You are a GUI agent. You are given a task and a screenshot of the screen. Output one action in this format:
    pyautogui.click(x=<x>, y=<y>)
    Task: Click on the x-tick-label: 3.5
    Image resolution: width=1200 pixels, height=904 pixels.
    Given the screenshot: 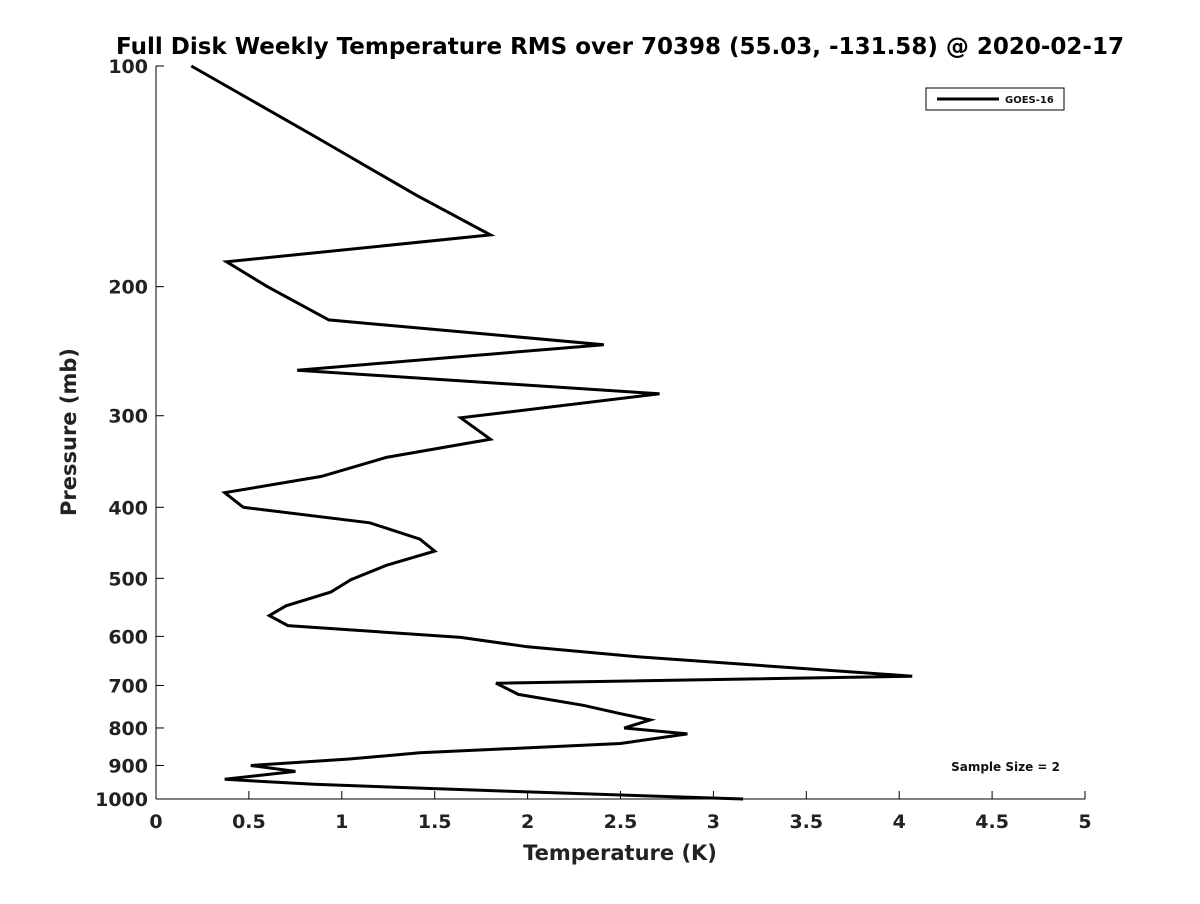 What is the action you would take?
    pyautogui.click(x=806, y=822)
    